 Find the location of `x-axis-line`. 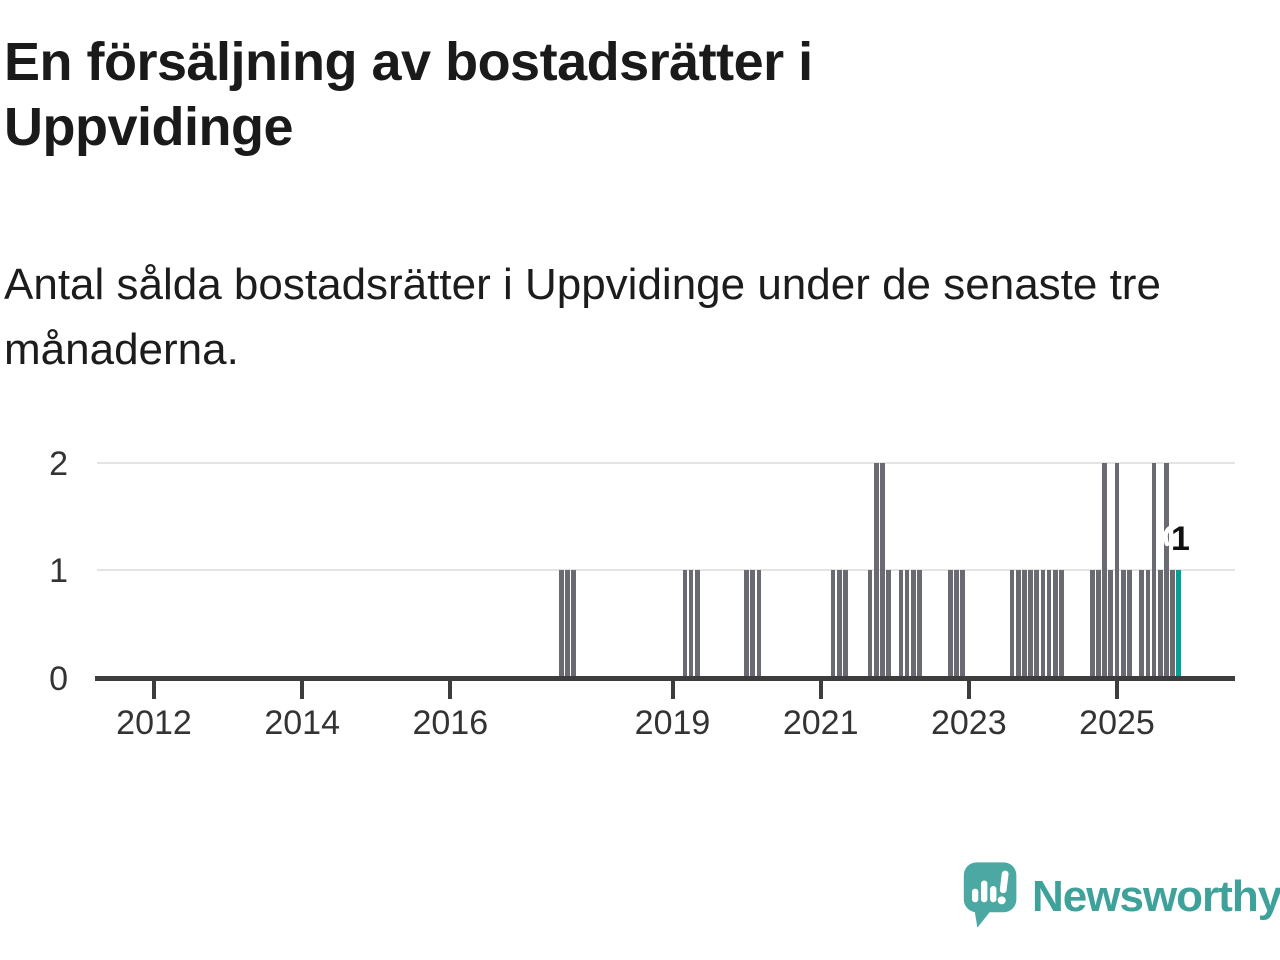

x-axis-line is located at coordinates (665, 678).